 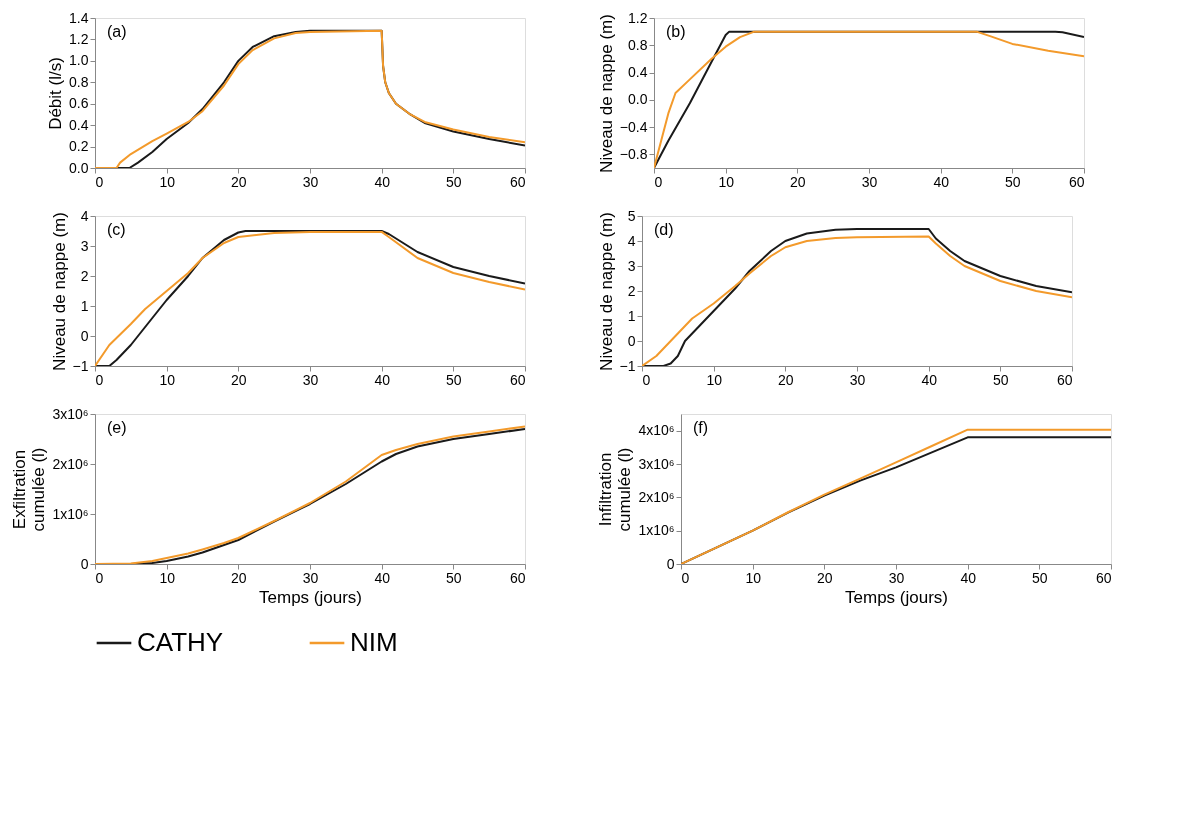 What do you see at coordinates (615, 489) in the screenshot?
I see `y-axis-title: Infiltration cumulée (l)` at bounding box center [615, 489].